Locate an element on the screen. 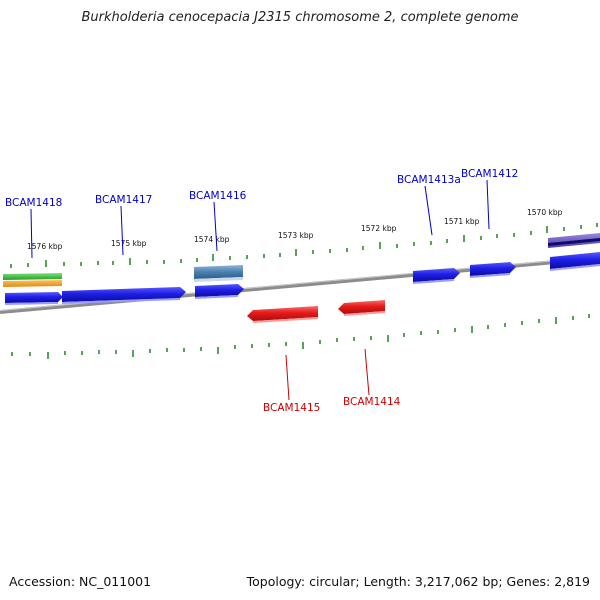 The image size is (600, 600). gene-label-reverse: BCAM1414 is located at coordinates (372, 378).